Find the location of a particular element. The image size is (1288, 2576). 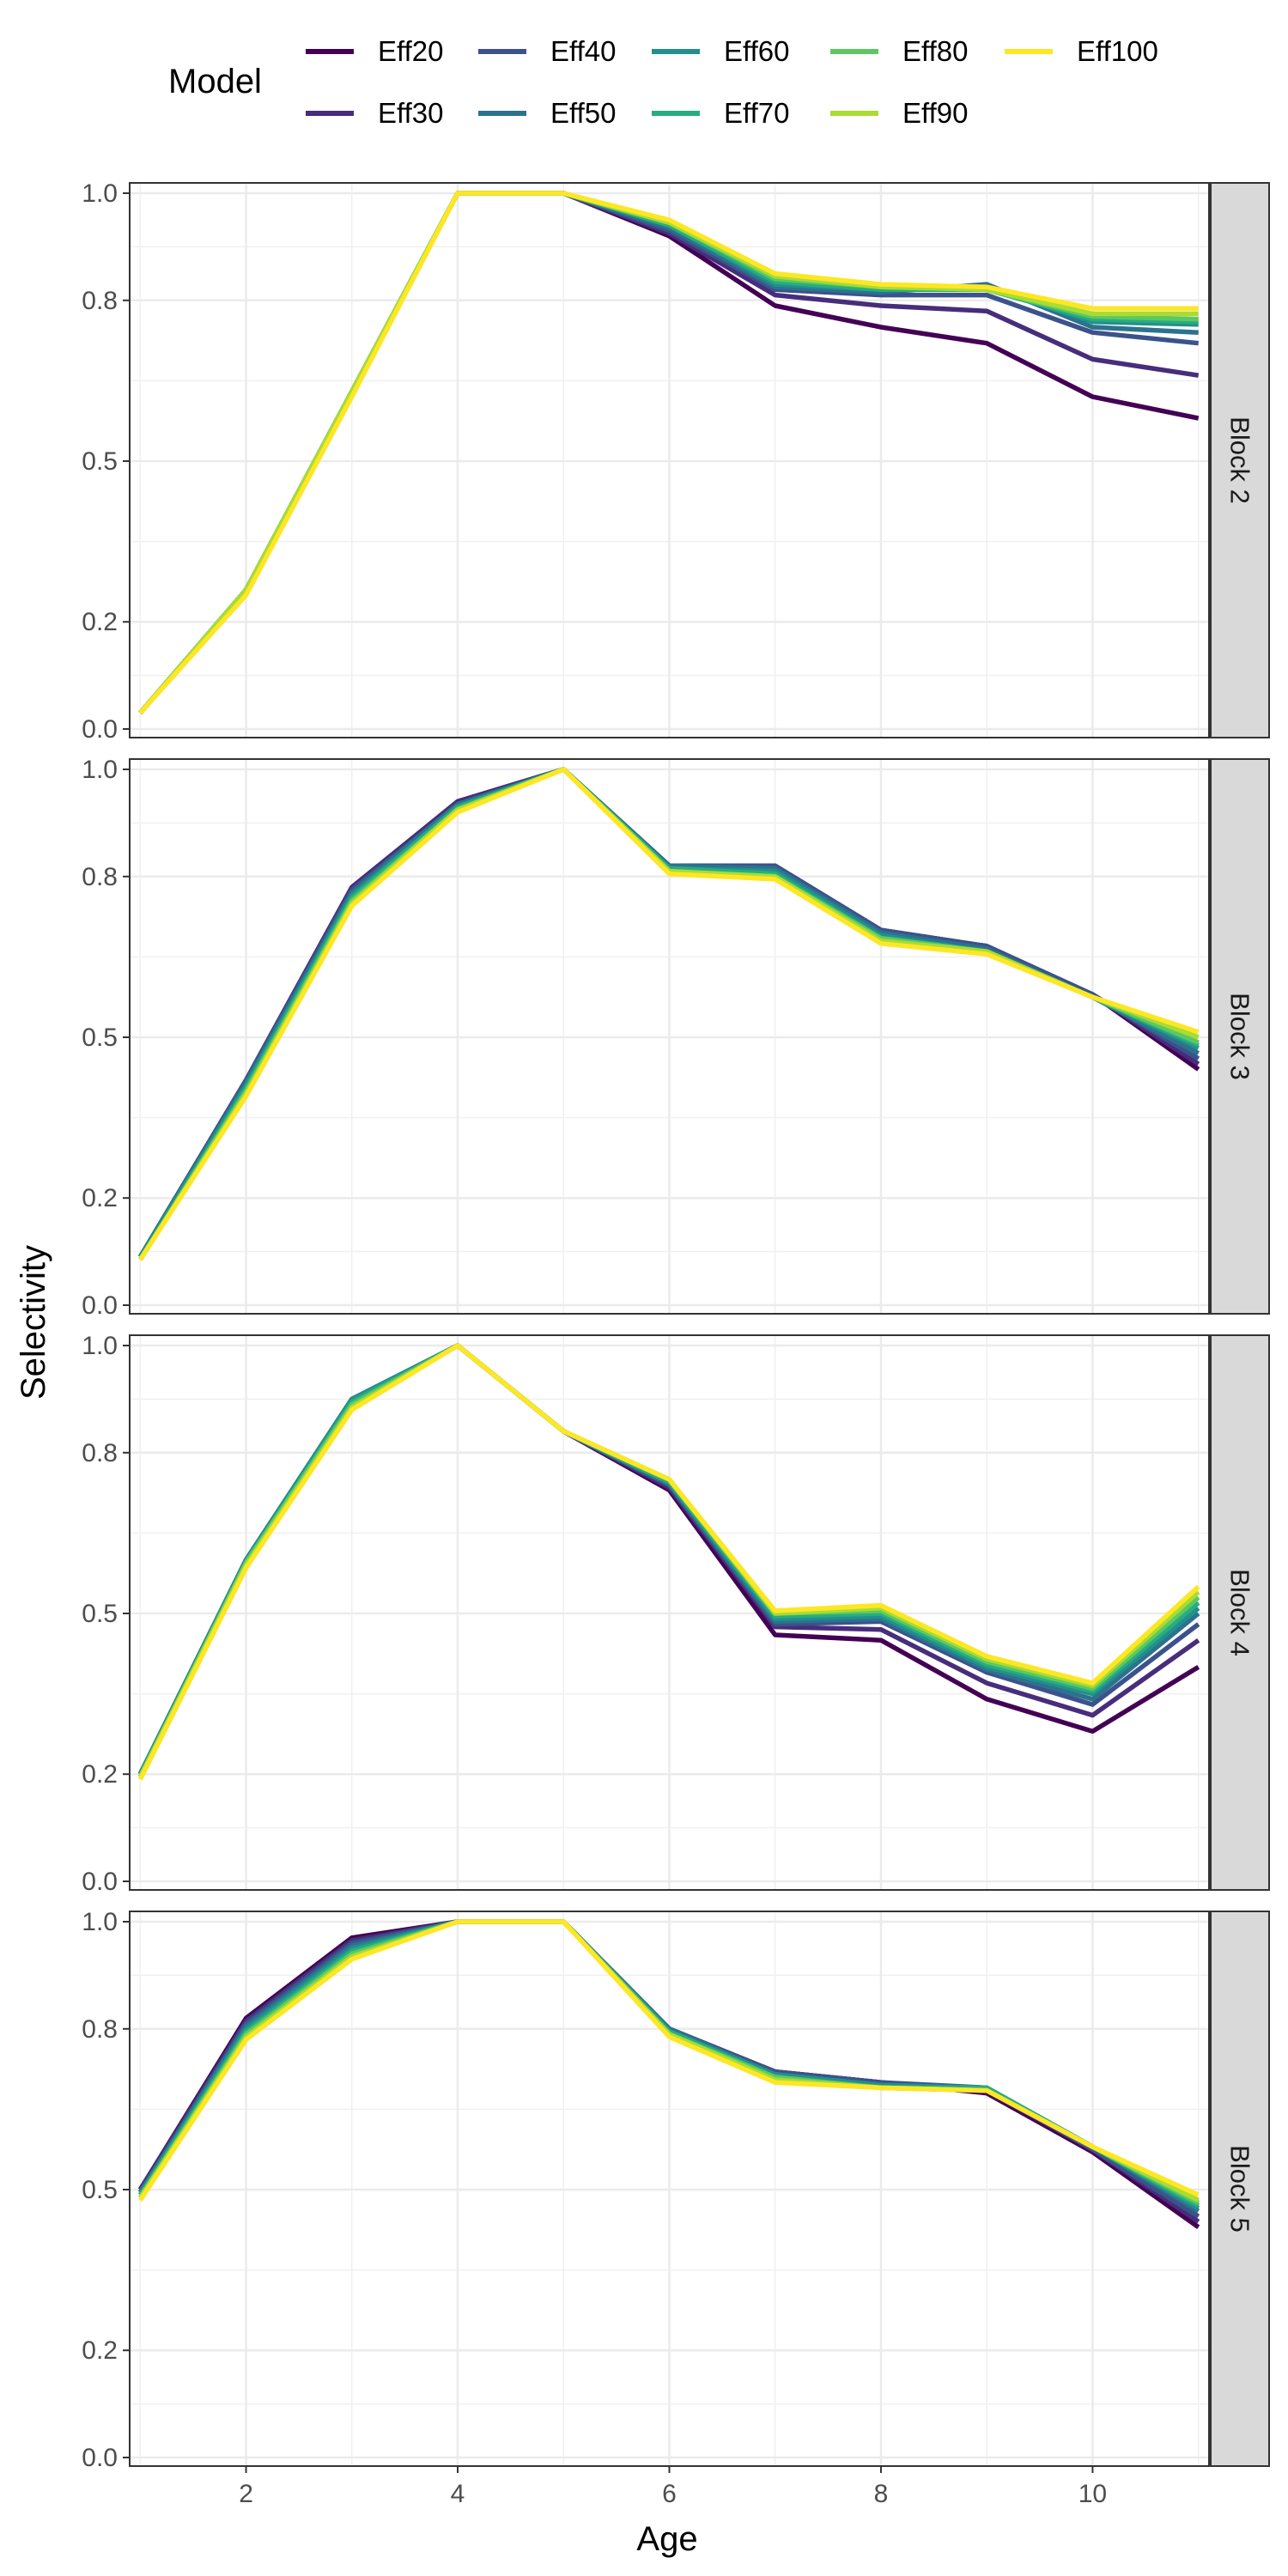

x-tick-label: 10 is located at coordinates (1092, 2494).